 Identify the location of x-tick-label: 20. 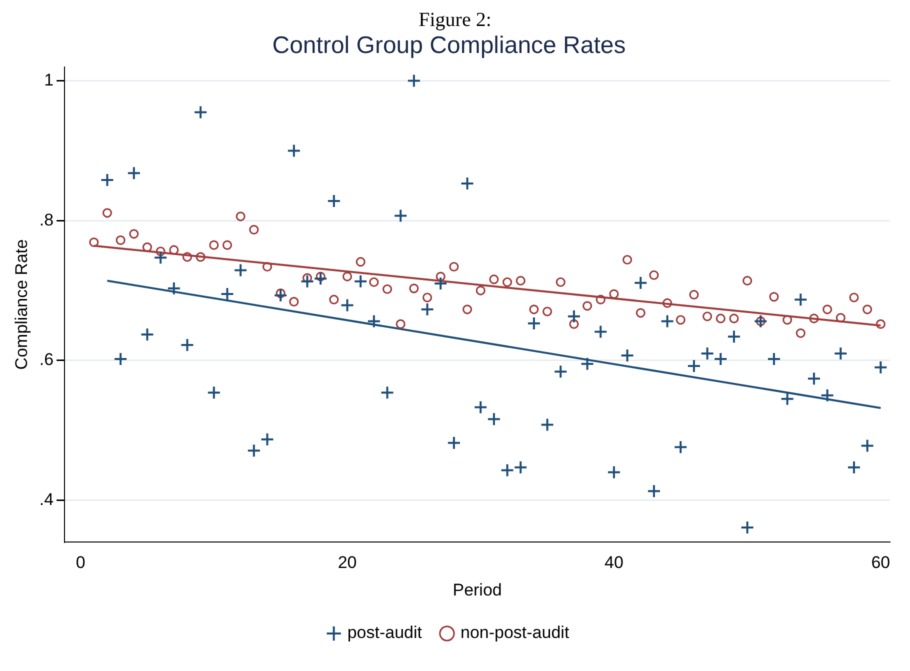
(347, 562).